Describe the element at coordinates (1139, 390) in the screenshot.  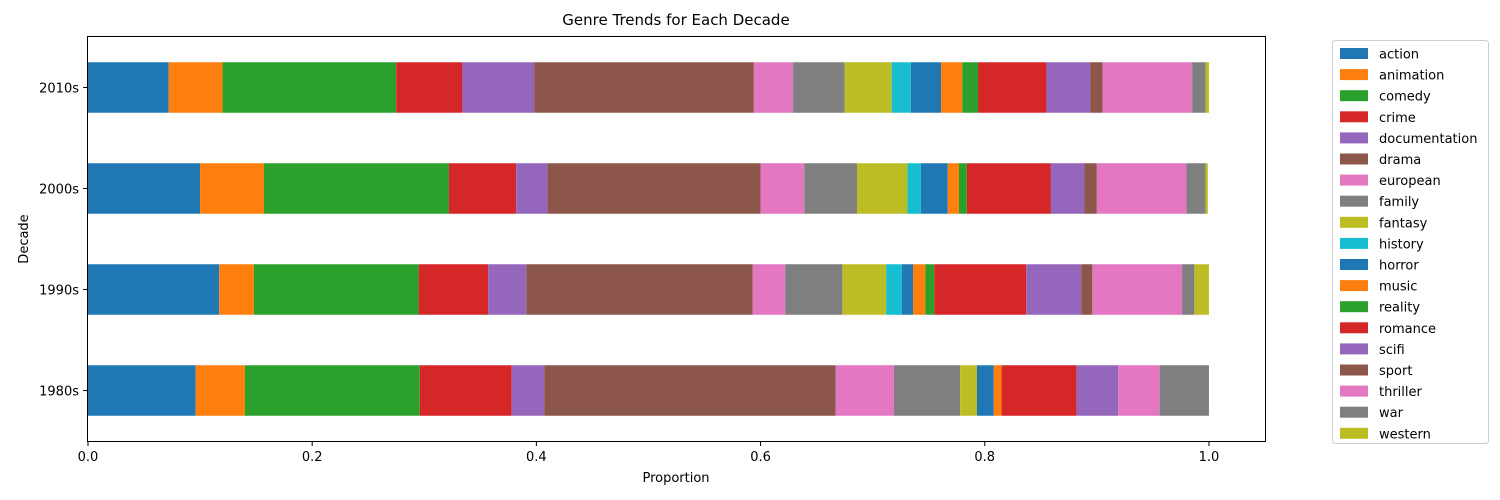
I see `bar-1980s-thriller` at that location.